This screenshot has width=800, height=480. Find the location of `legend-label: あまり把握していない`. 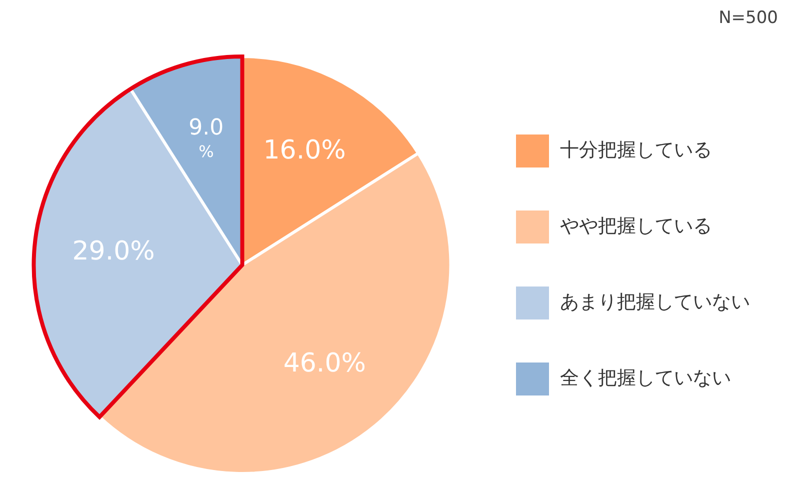

legend-label: あまり把握していない is located at coordinates (655, 301).